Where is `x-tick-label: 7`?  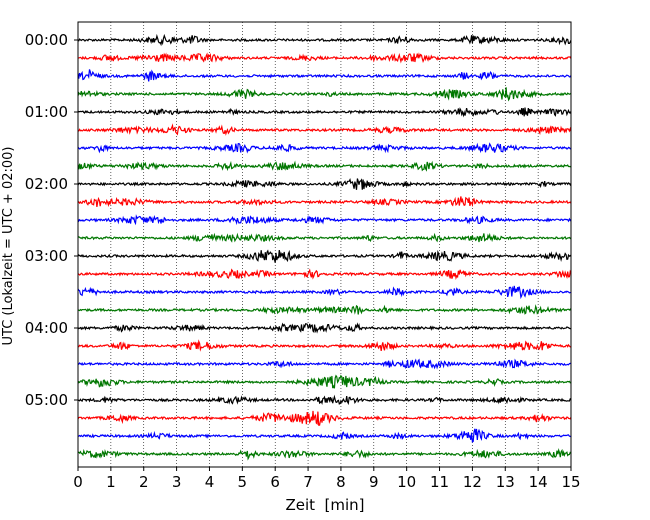
x-tick-label: 7 is located at coordinates (308, 482).